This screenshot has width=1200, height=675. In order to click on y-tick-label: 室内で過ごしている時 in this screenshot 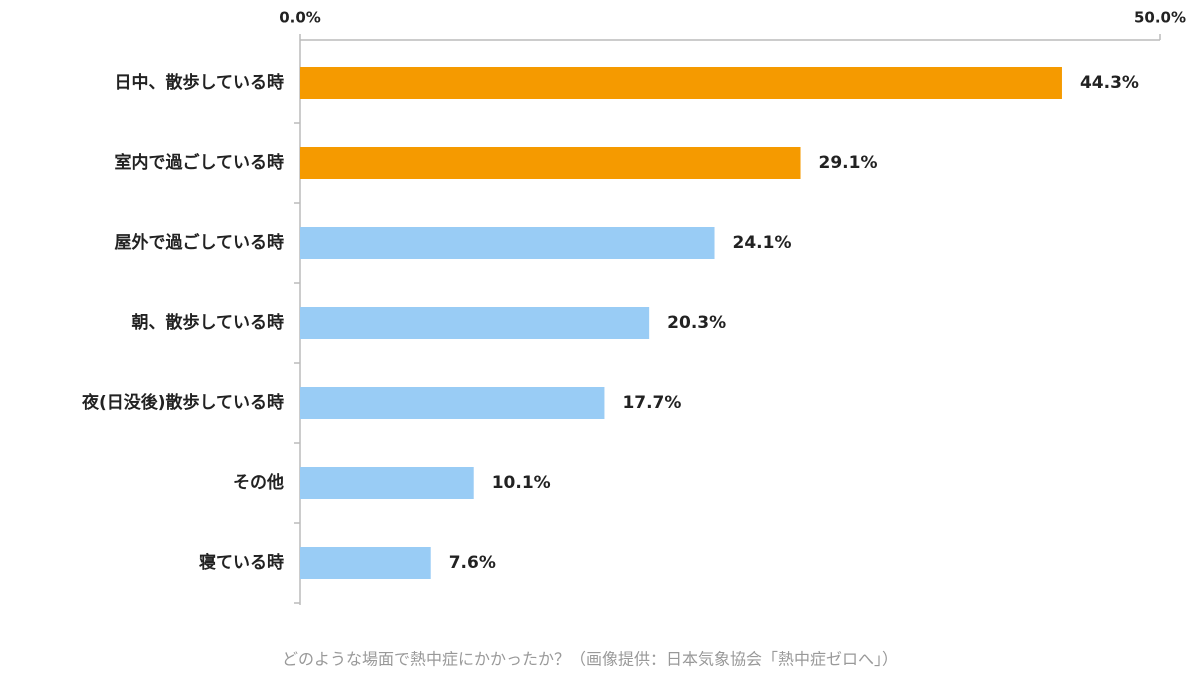, I will do `click(200, 162)`.